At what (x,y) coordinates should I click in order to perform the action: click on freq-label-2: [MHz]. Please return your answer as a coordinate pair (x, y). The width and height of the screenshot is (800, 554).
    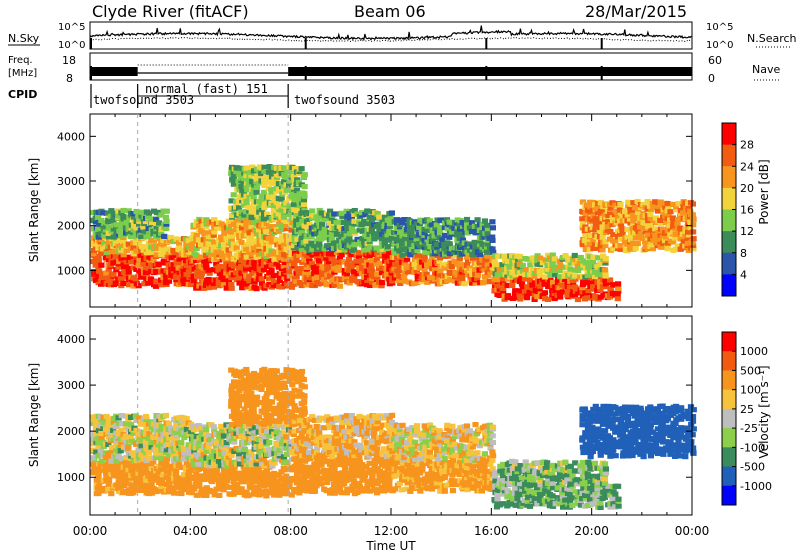
    Looking at the image, I should click on (22, 73).